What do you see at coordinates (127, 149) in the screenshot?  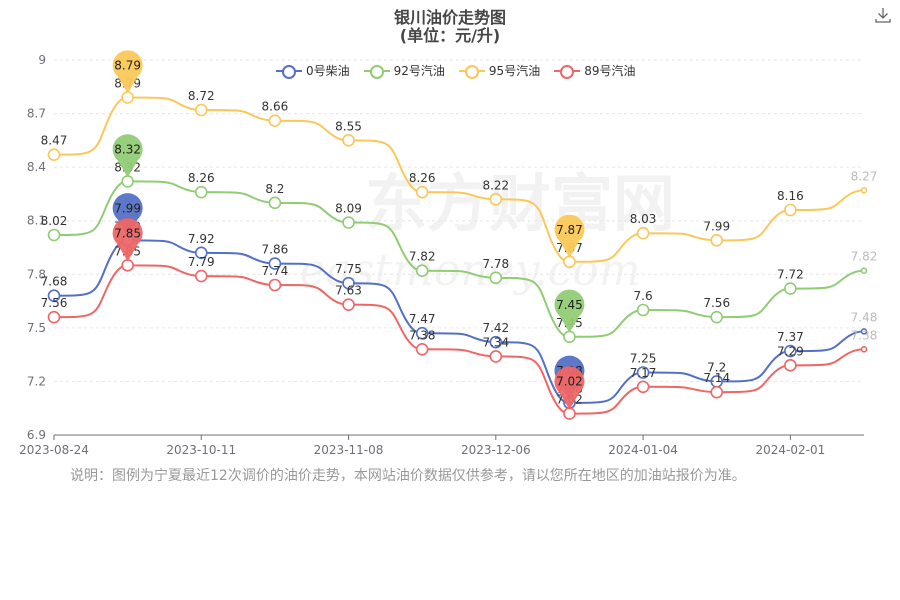 I see `max-marker-1-label: 8.32` at bounding box center [127, 149].